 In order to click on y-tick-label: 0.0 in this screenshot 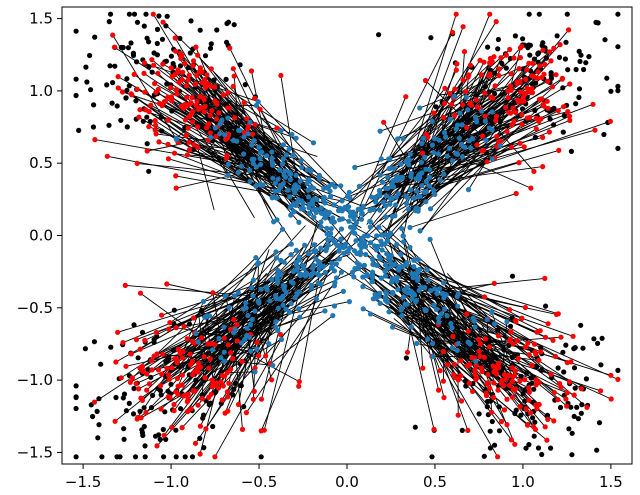, I will do `click(41, 236)`.